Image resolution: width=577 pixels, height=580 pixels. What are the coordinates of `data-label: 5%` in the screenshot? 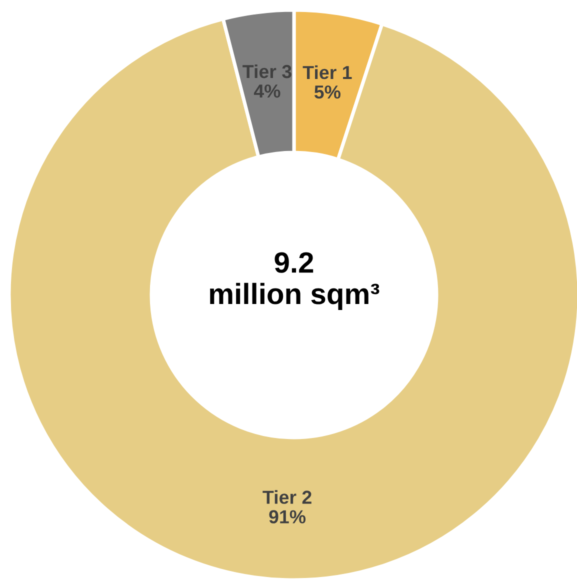 It's located at (327, 92).